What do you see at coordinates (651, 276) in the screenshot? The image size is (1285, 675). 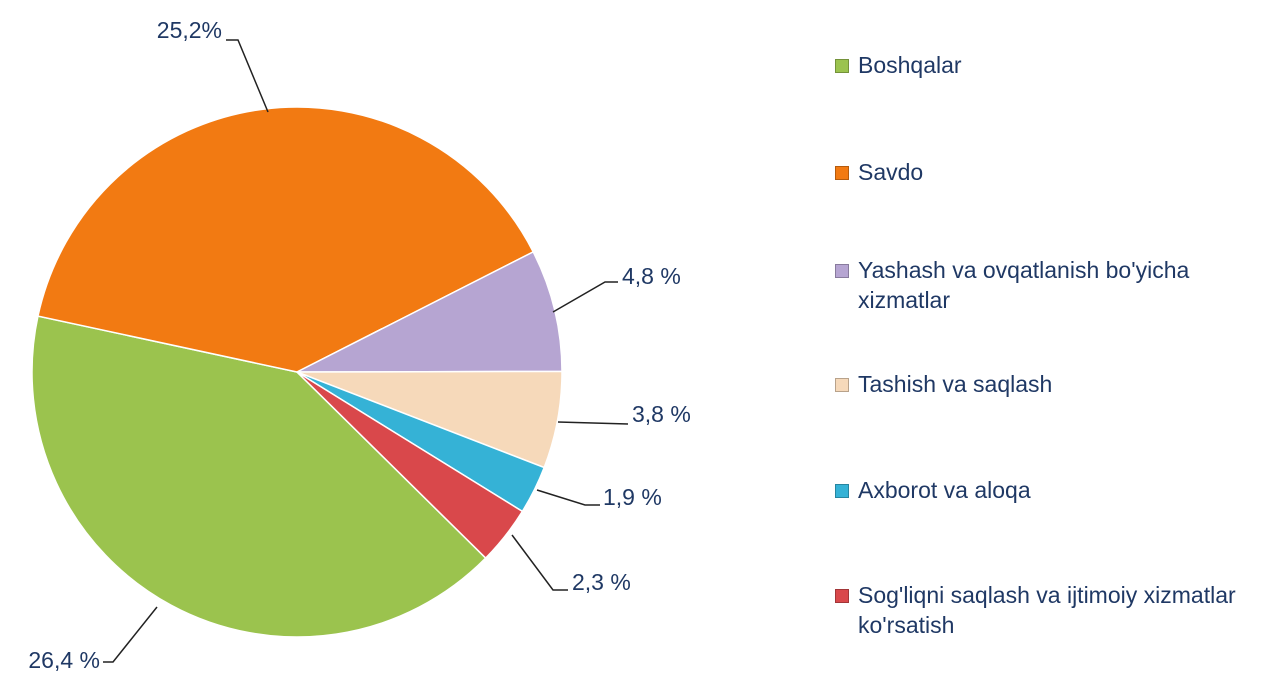 I see `data-label: 4,8 %` at bounding box center [651, 276].